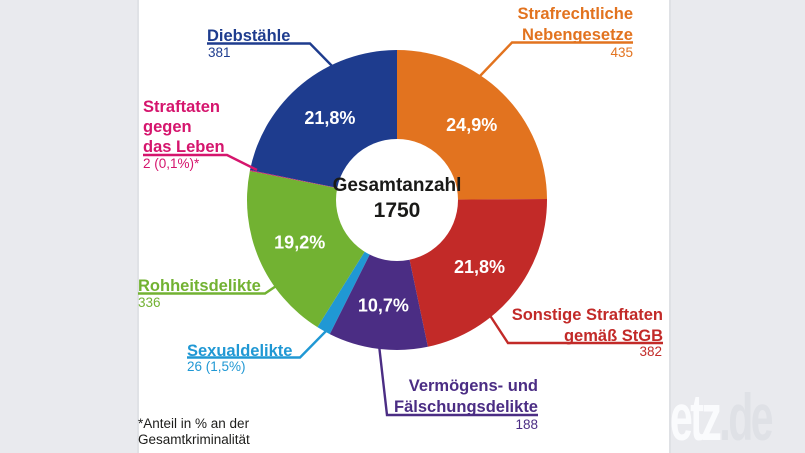 The height and width of the screenshot is (453, 805). What do you see at coordinates (575, 14) in the screenshot?
I see `callout-nebengesetze-line1: Strafrechtliche` at bounding box center [575, 14].